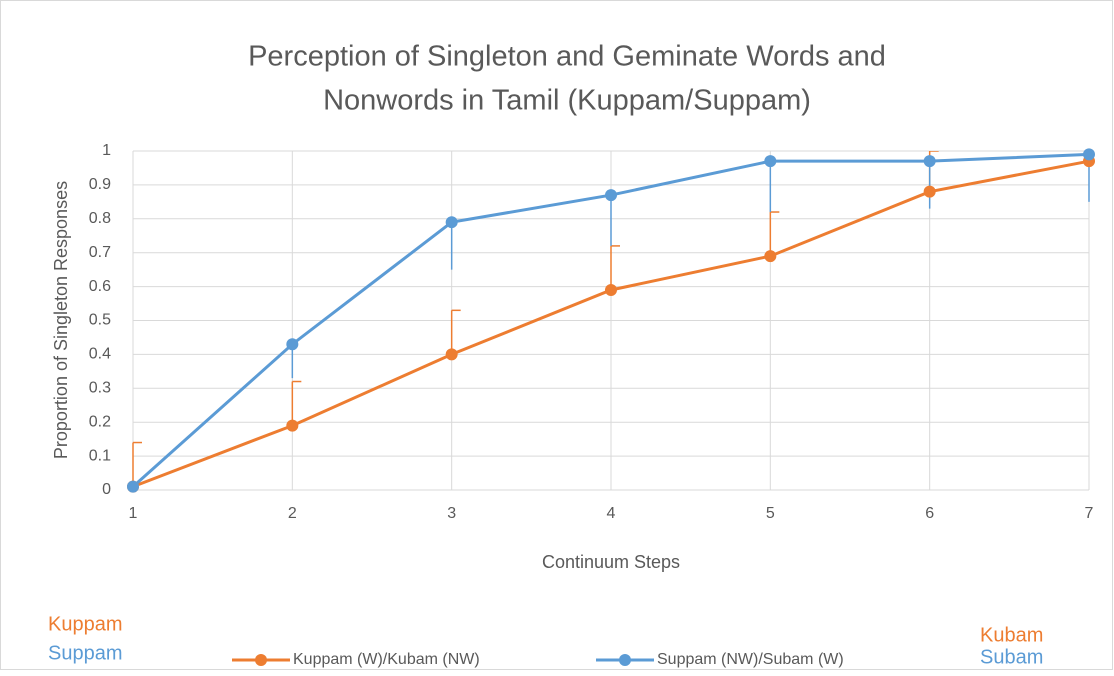  What do you see at coordinates (611, 562) in the screenshot?
I see `x-axis-label: Continuum Steps` at bounding box center [611, 562].